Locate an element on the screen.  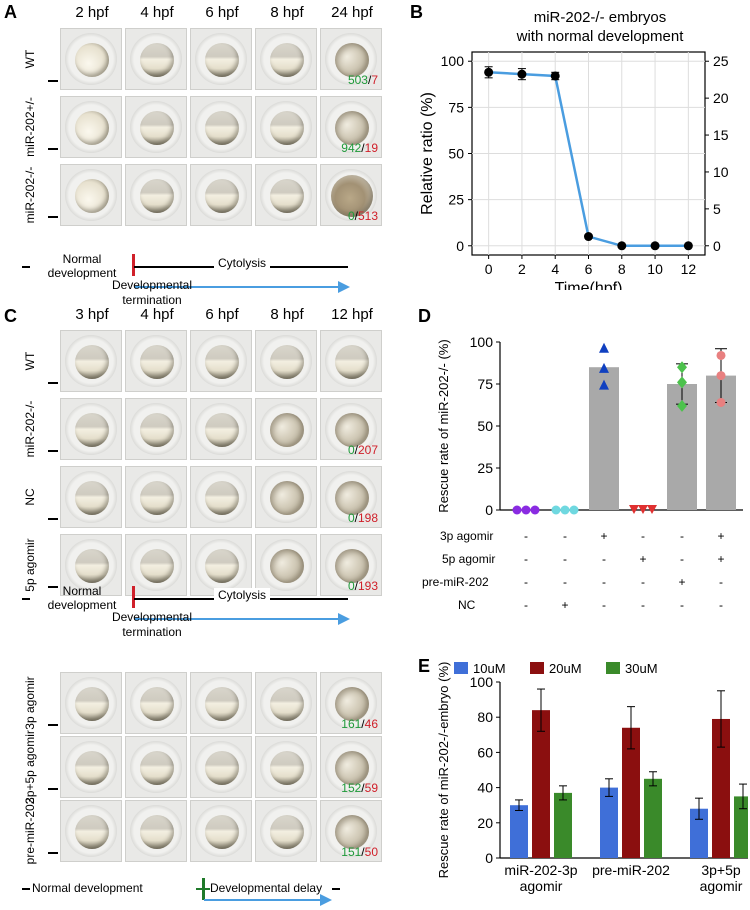
normal-count: 503 is located at coordinates (357, 80).